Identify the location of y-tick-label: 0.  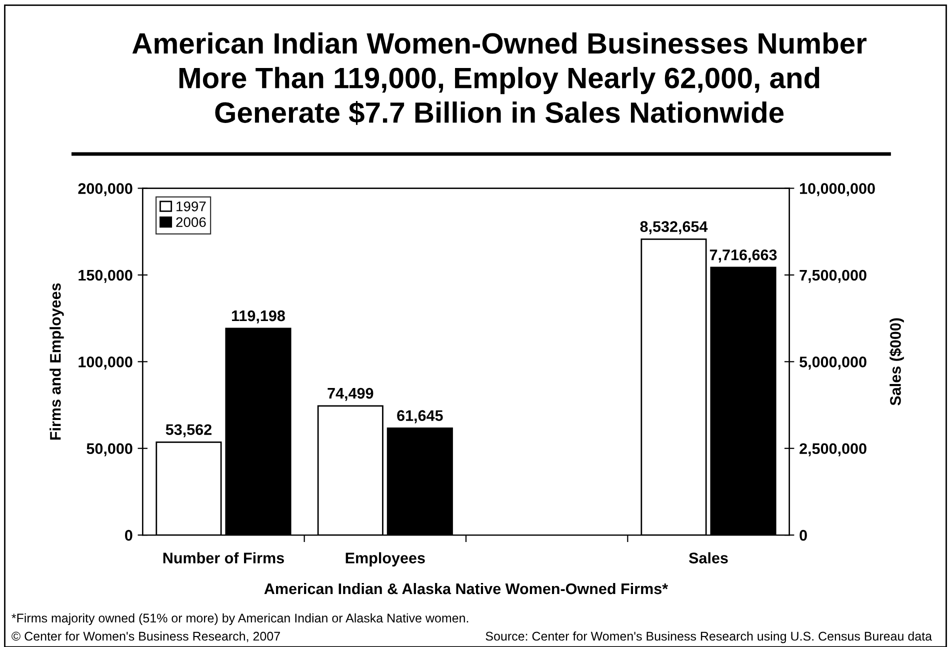
(128, 535).